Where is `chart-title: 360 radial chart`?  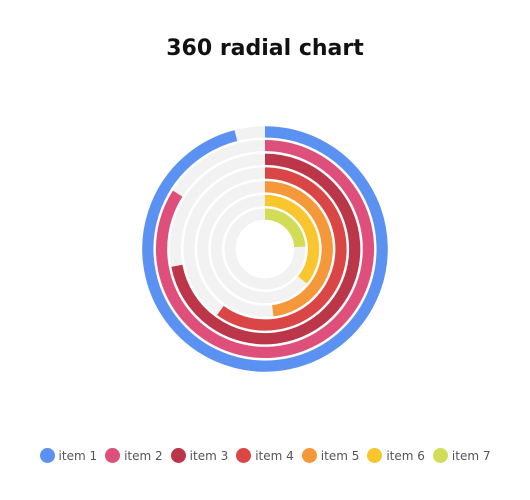 chart-title: 360 radial chart is located at coordinates (265, 48).